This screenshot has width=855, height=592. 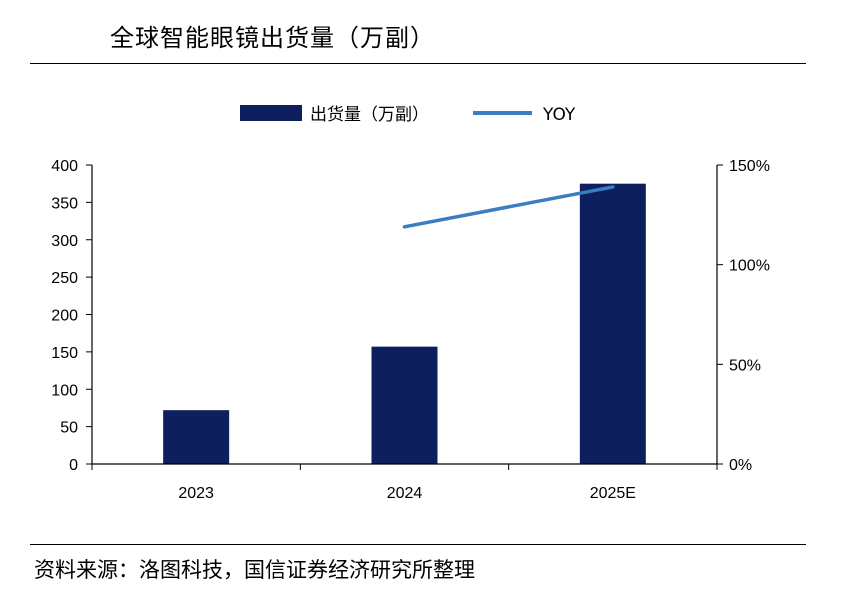 I want to click on legend-bar-label: 出货量（万副）, so click(x=369, y=115).